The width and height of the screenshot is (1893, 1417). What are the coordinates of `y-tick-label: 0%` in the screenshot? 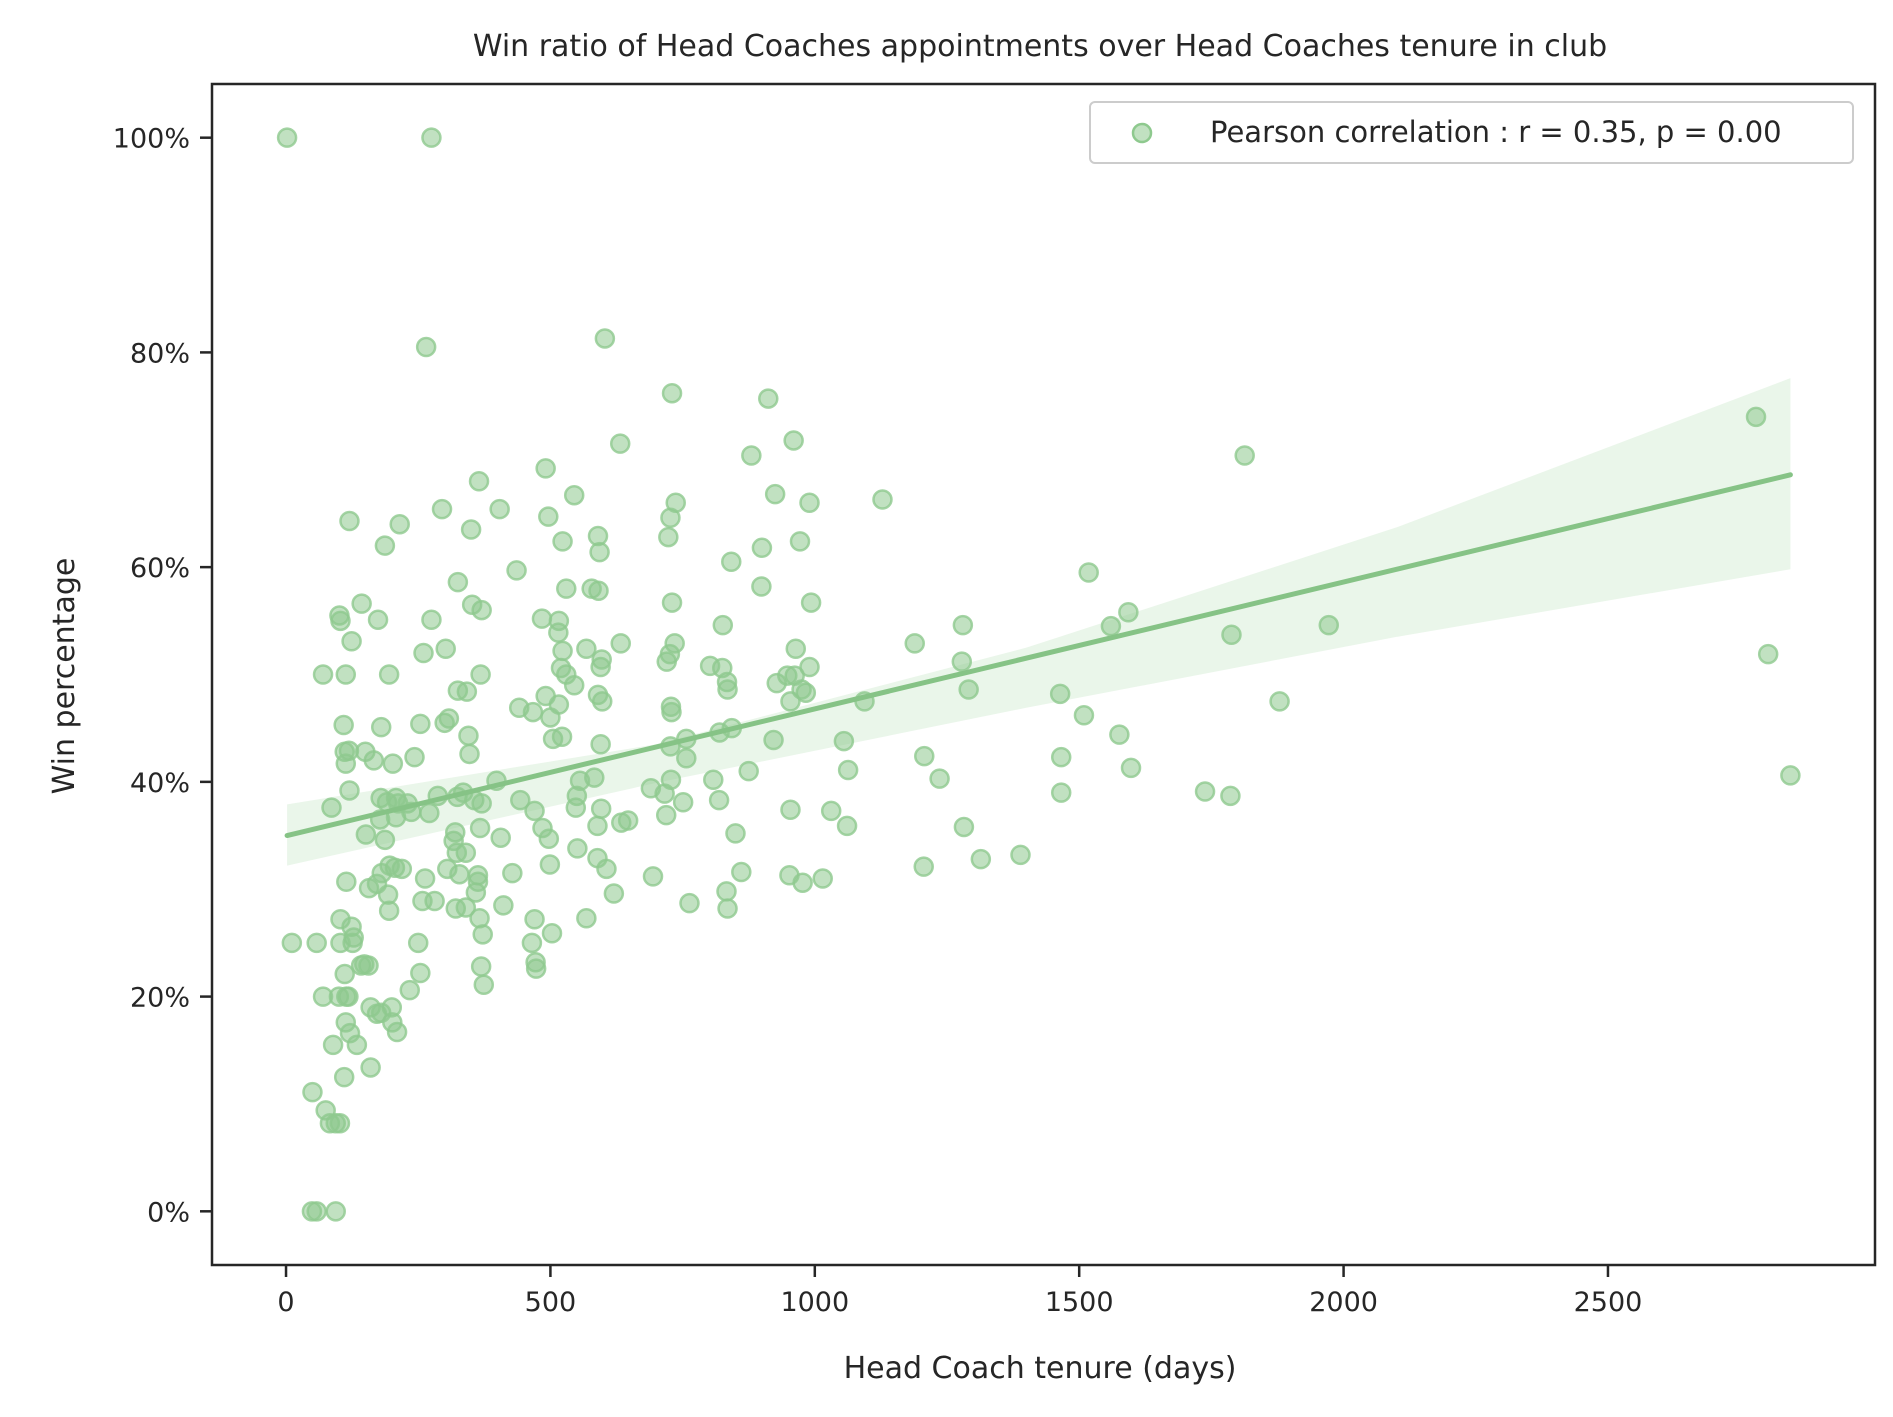 It's located at (168, 1212).